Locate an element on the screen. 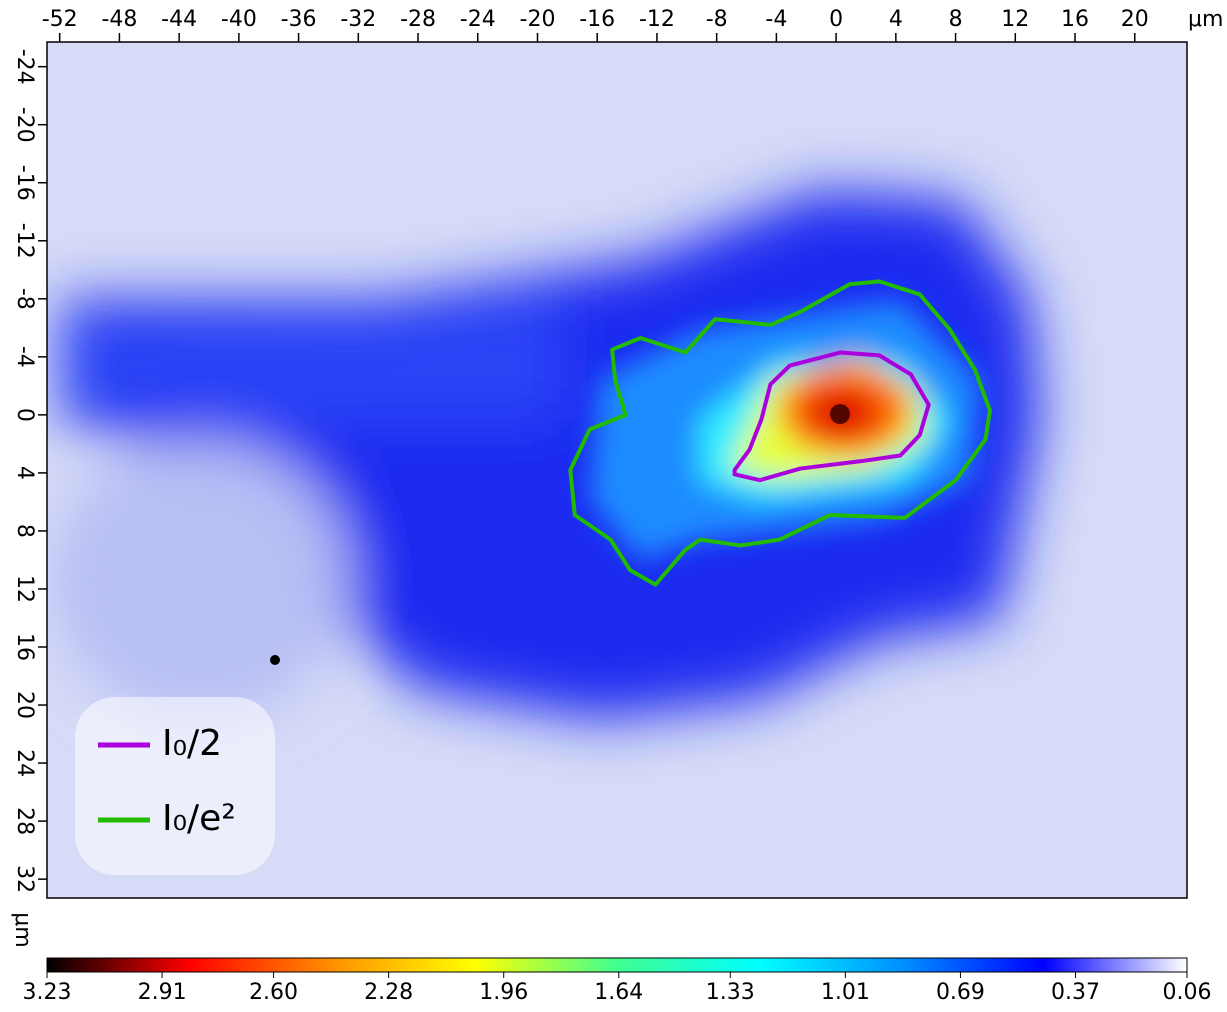 The image size is (1227, 1012). colorbar-tick-label: 1.01 is located at coordinates (845, 992).